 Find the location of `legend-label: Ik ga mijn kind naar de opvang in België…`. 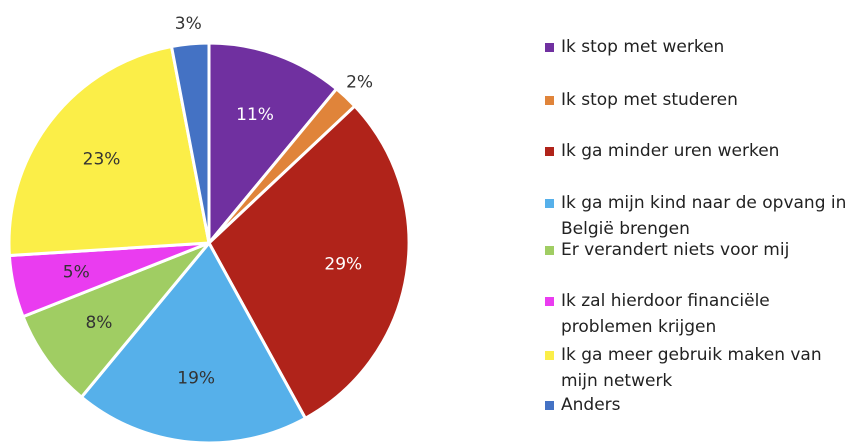

legend-label: Ik ga mijn kind naar de opvang in België… is located at coordinates (704, 216).